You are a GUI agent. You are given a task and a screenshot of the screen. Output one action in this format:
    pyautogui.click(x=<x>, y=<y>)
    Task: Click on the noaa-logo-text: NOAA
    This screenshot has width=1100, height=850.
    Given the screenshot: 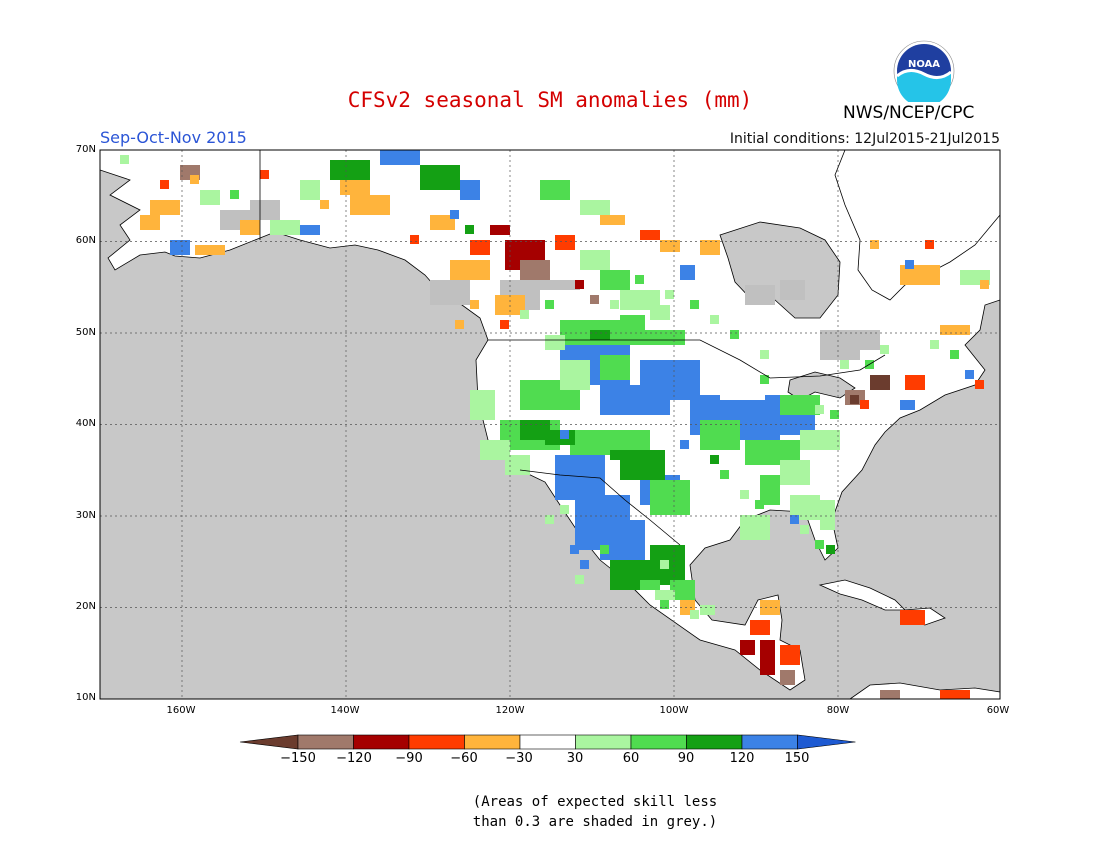 What is the action you would take?
    pyautogui.click(x=924, y=64)
    